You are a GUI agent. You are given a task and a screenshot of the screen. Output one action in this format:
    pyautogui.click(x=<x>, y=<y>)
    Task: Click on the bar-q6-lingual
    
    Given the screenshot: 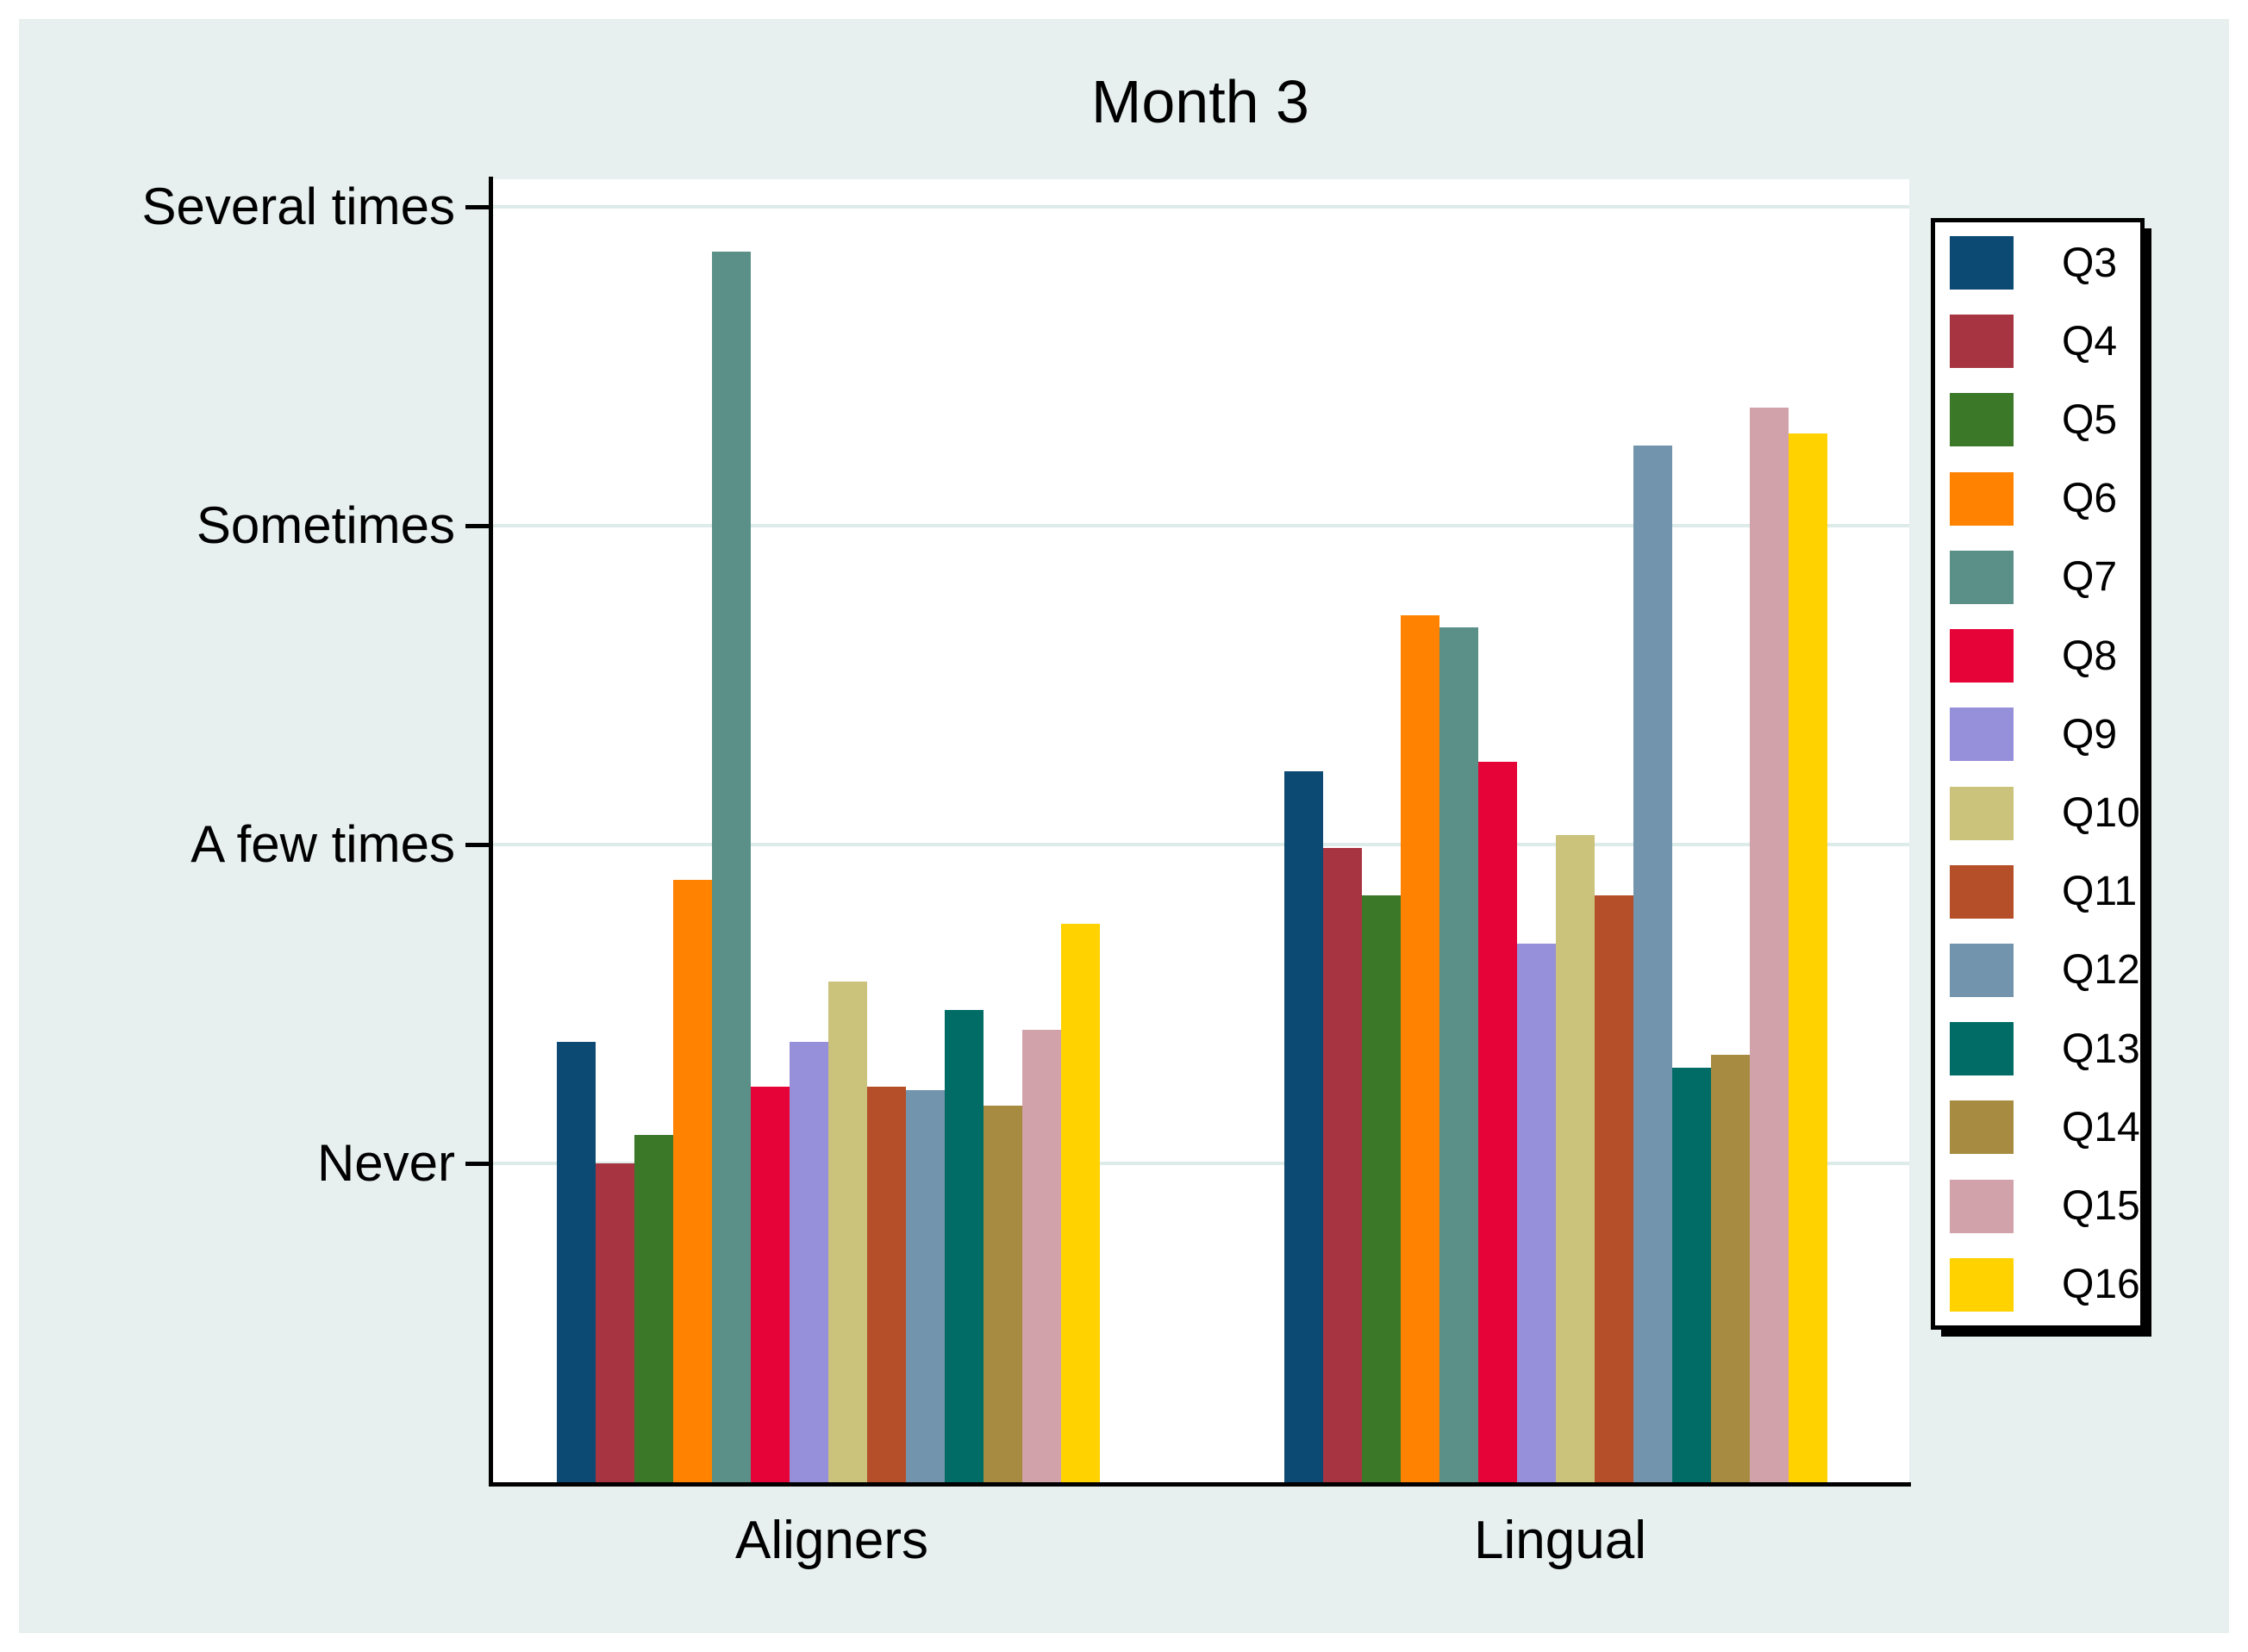 What is the action you would take?
    pyautogui.click(x=1420, y=1048)
    